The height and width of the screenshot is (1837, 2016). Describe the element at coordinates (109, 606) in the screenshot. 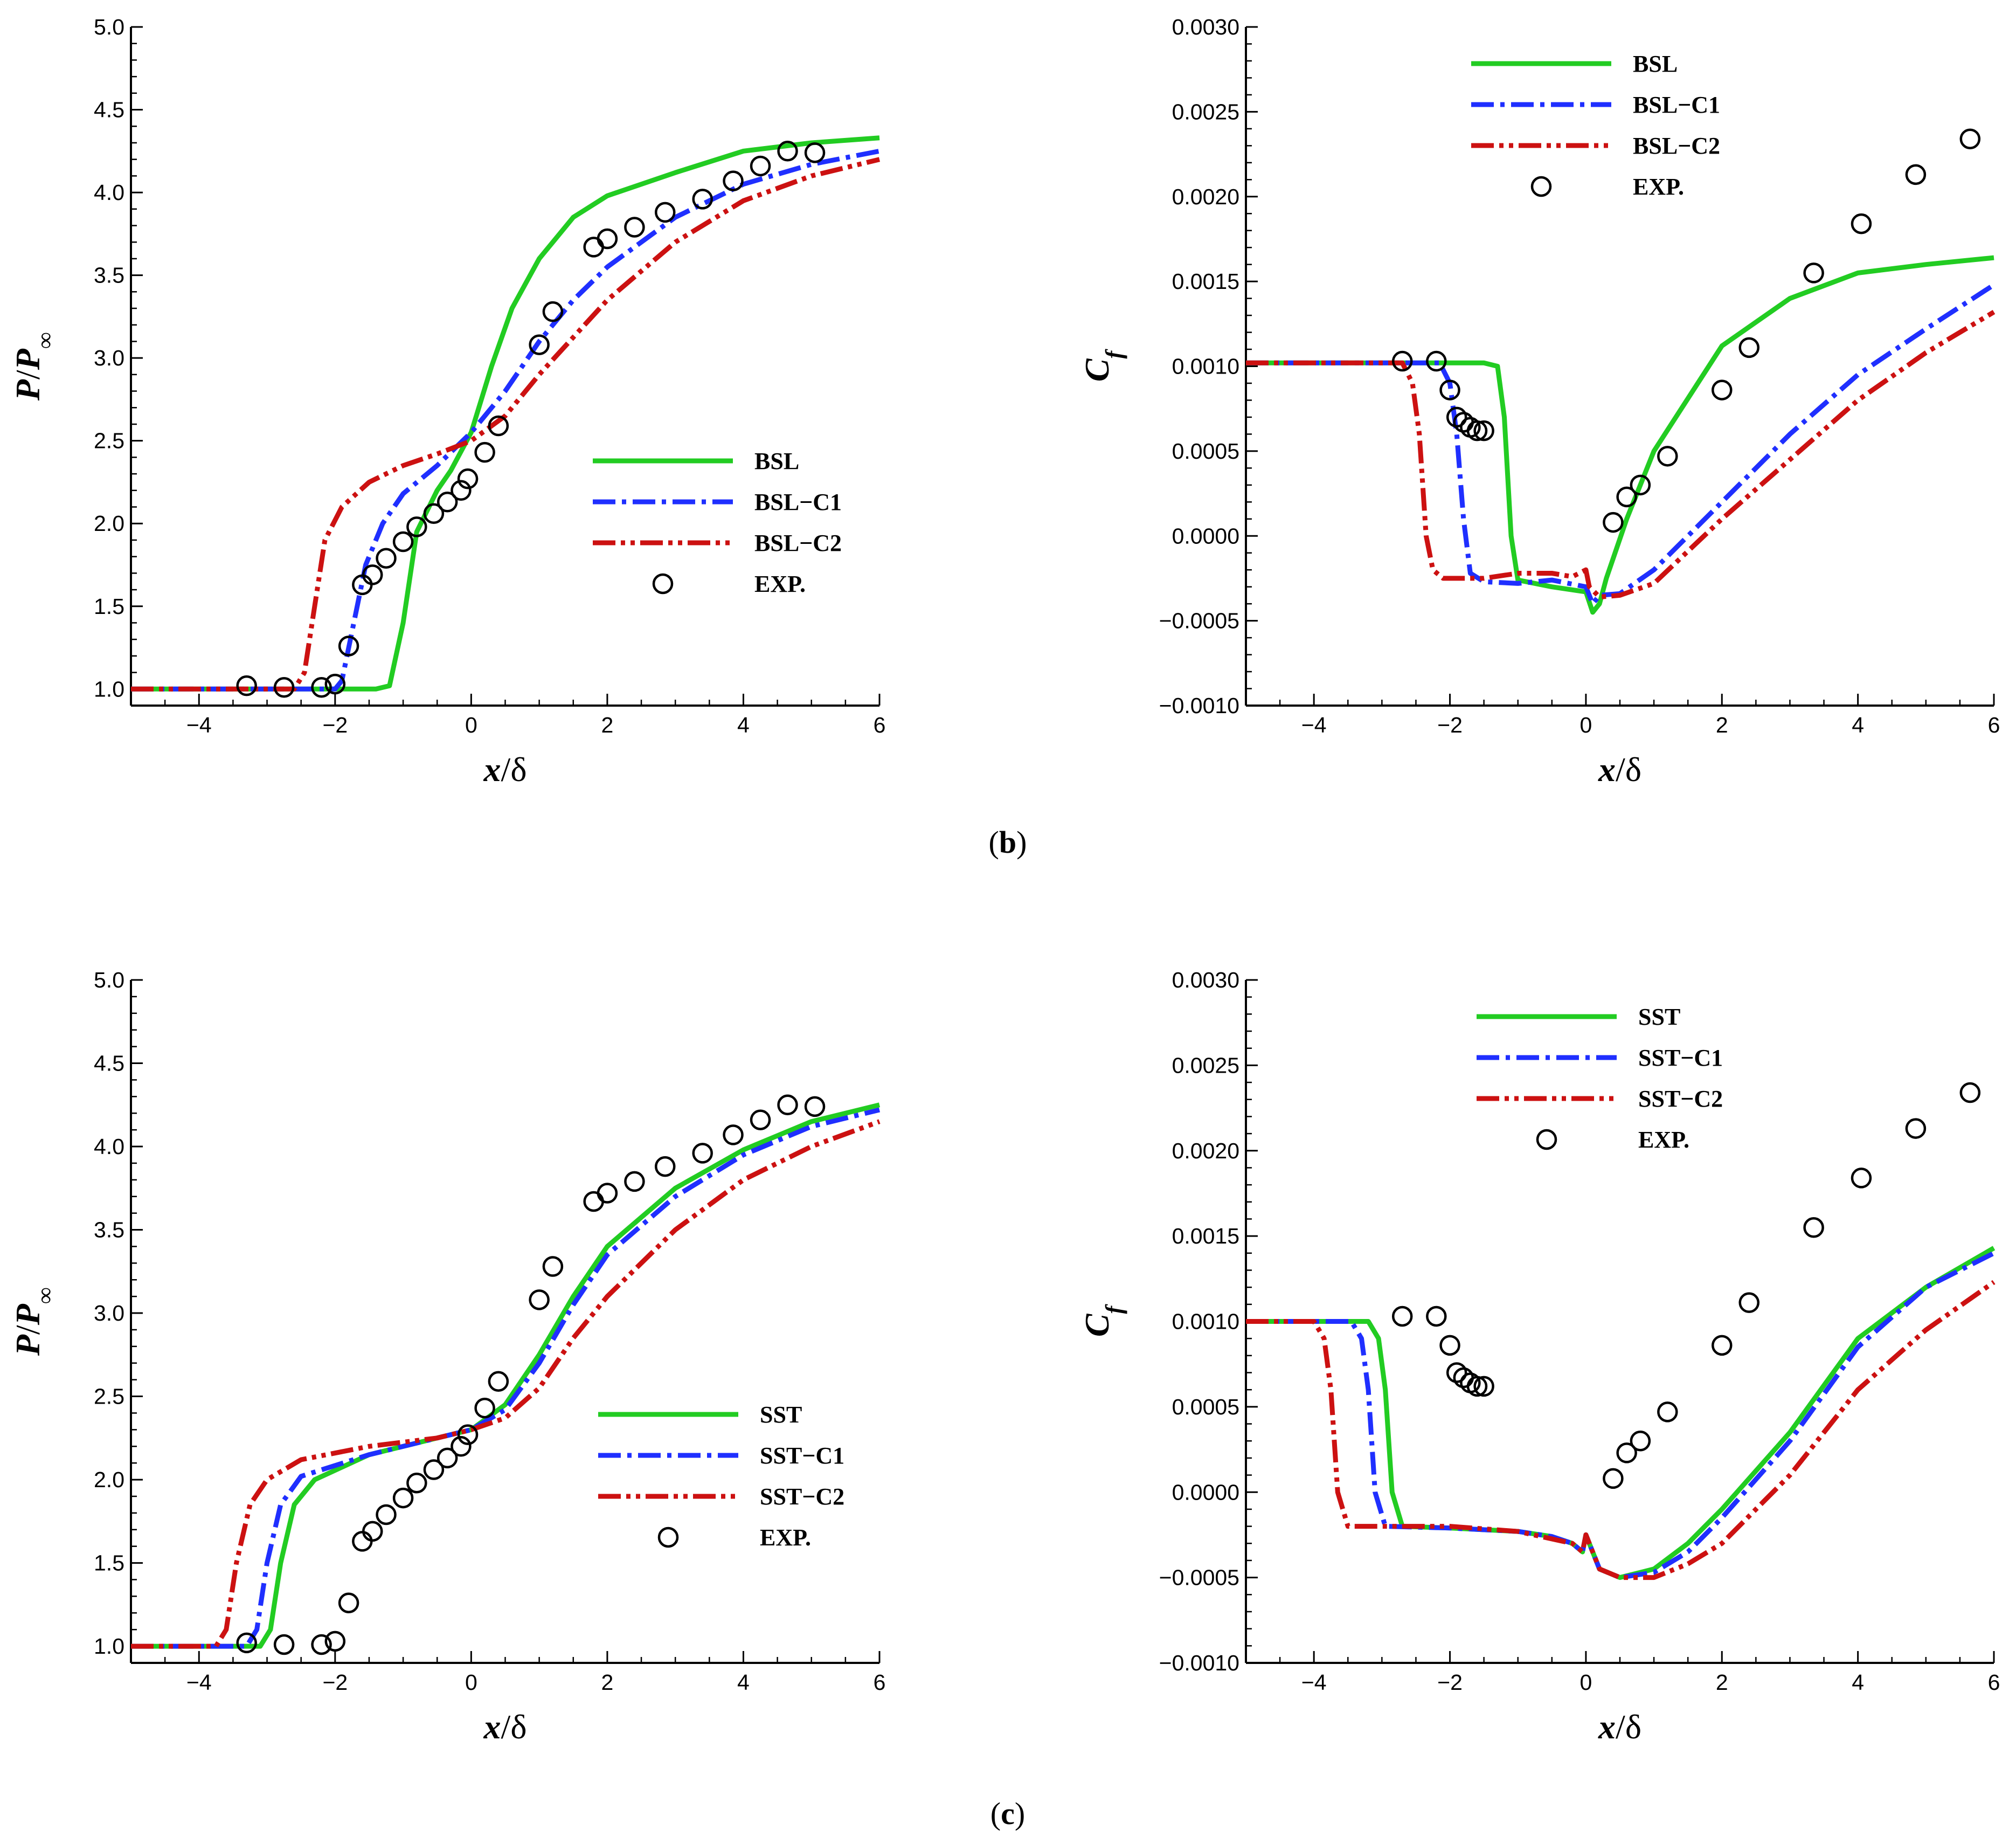

I see `y-tick-label: 1.5` at that location.